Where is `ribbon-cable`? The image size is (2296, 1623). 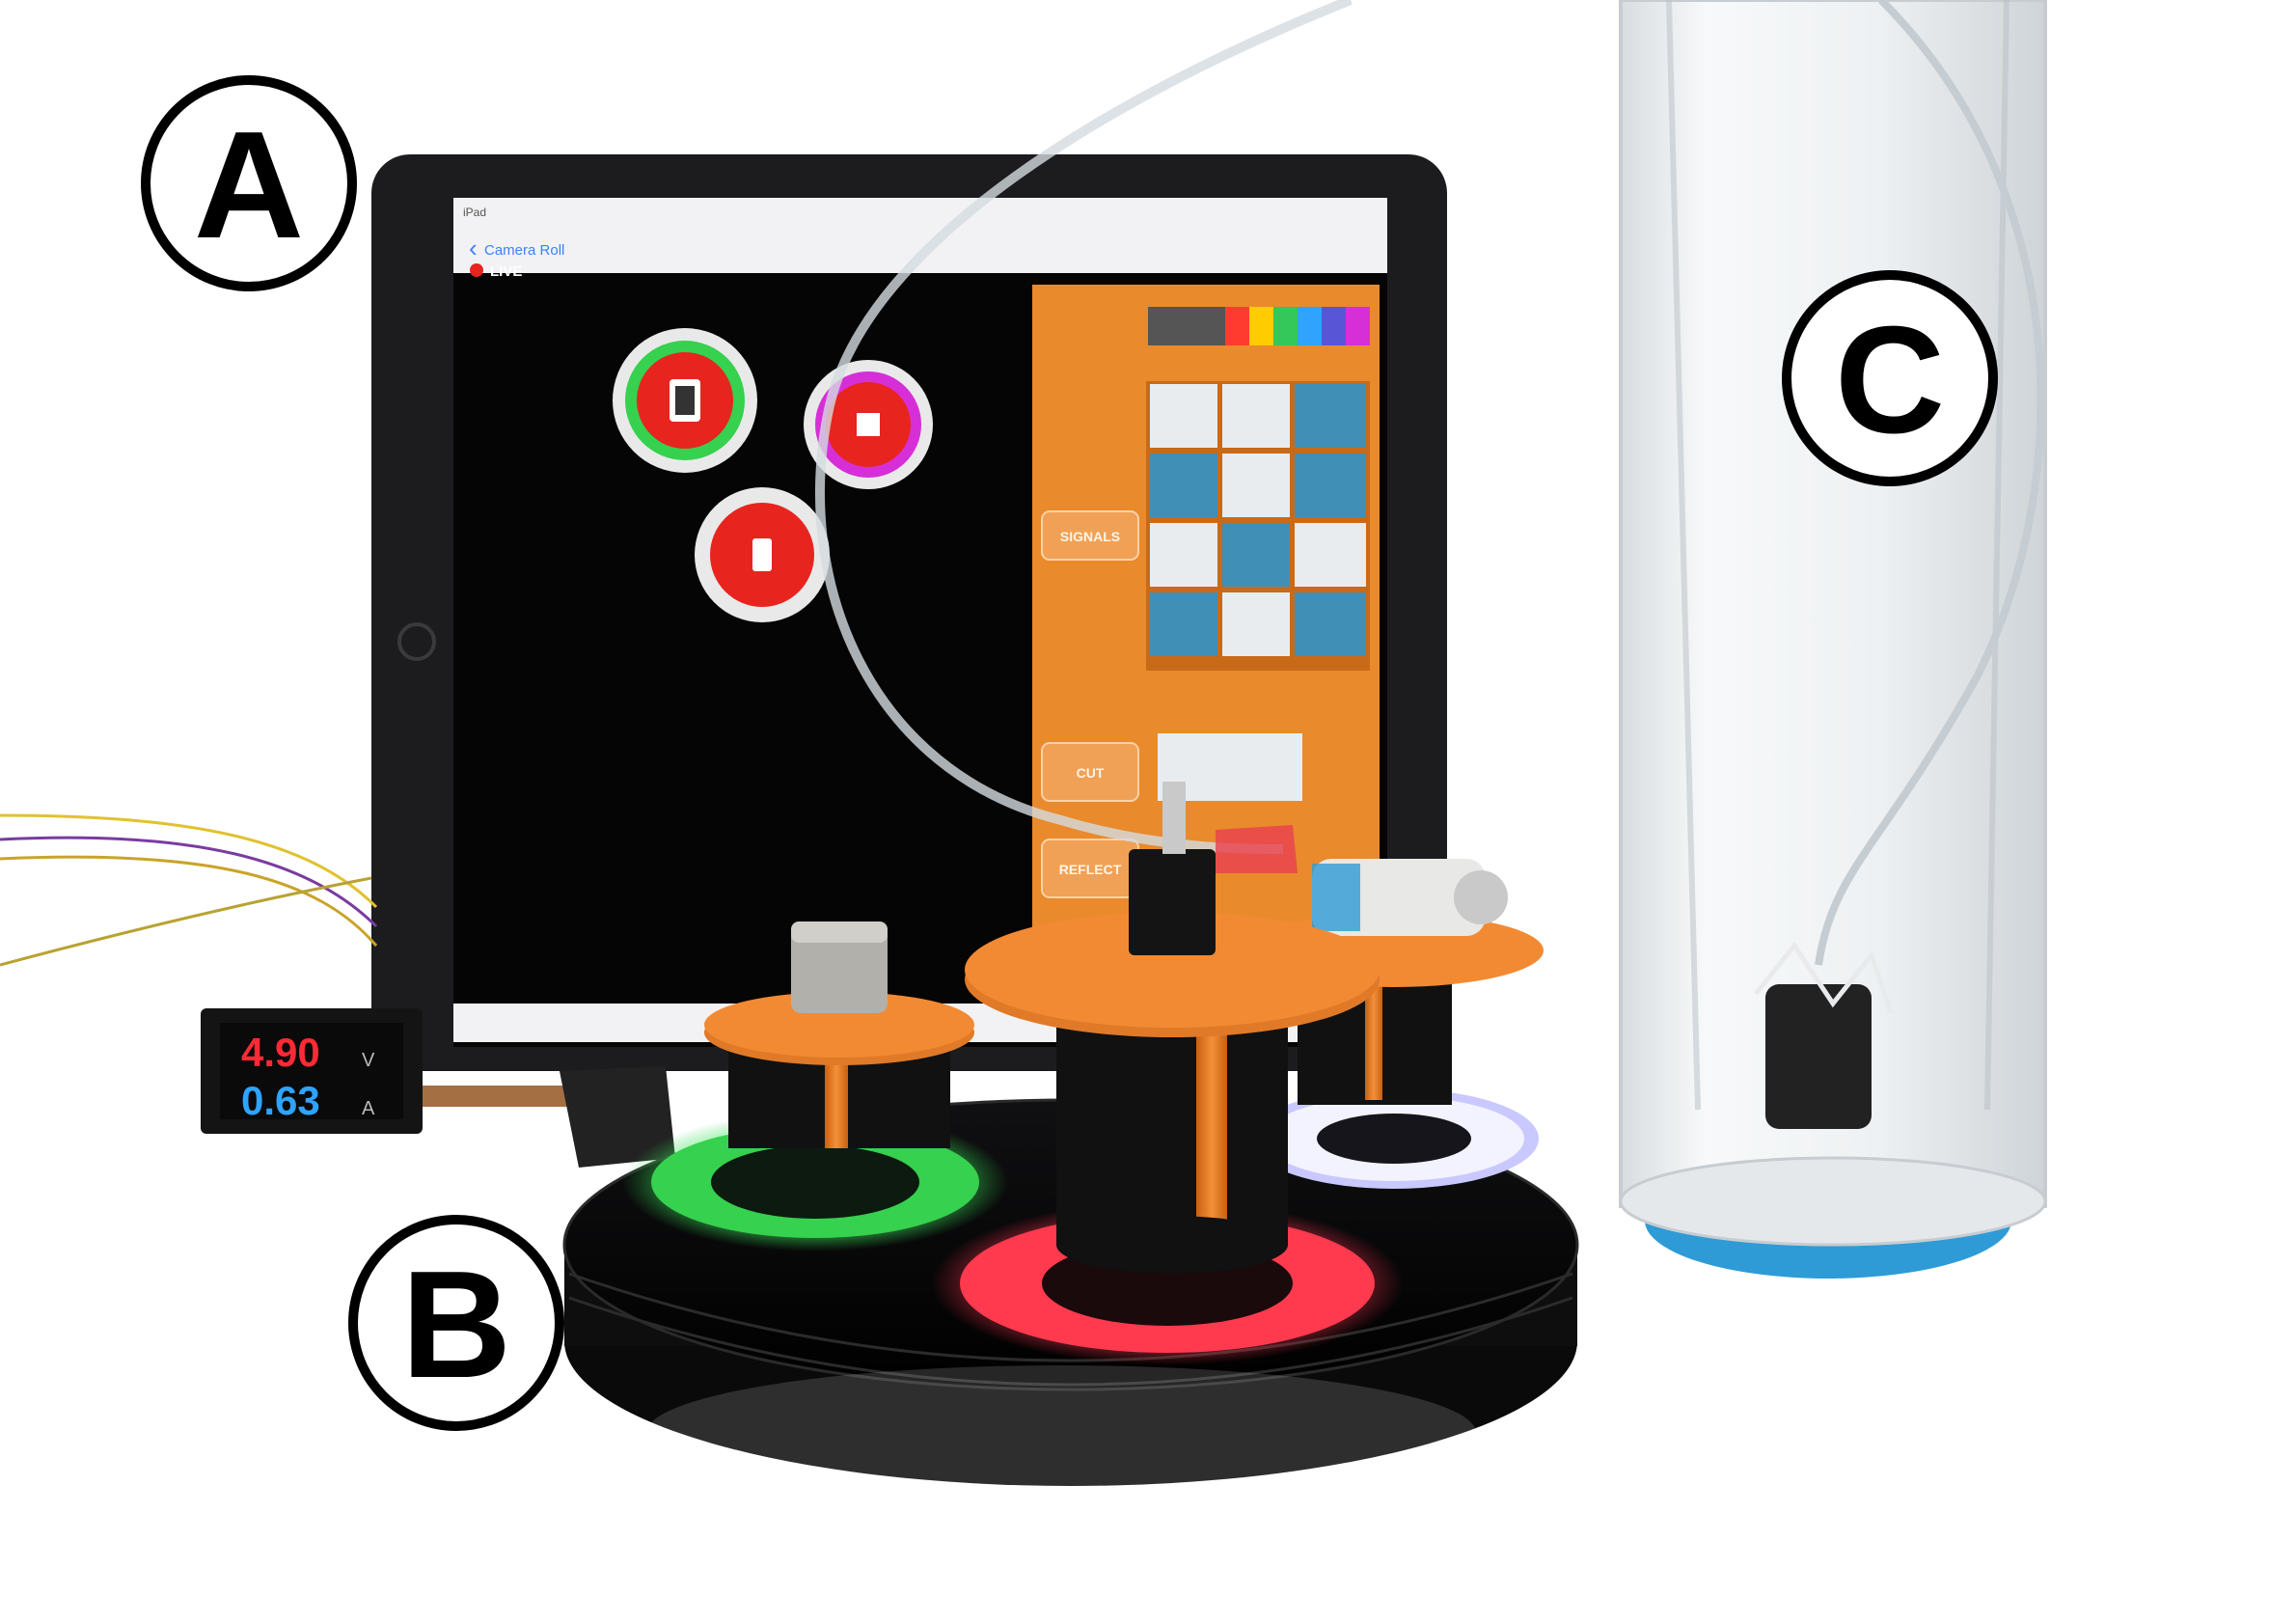
ribbon-cable is located at coordinates (514, 1097).